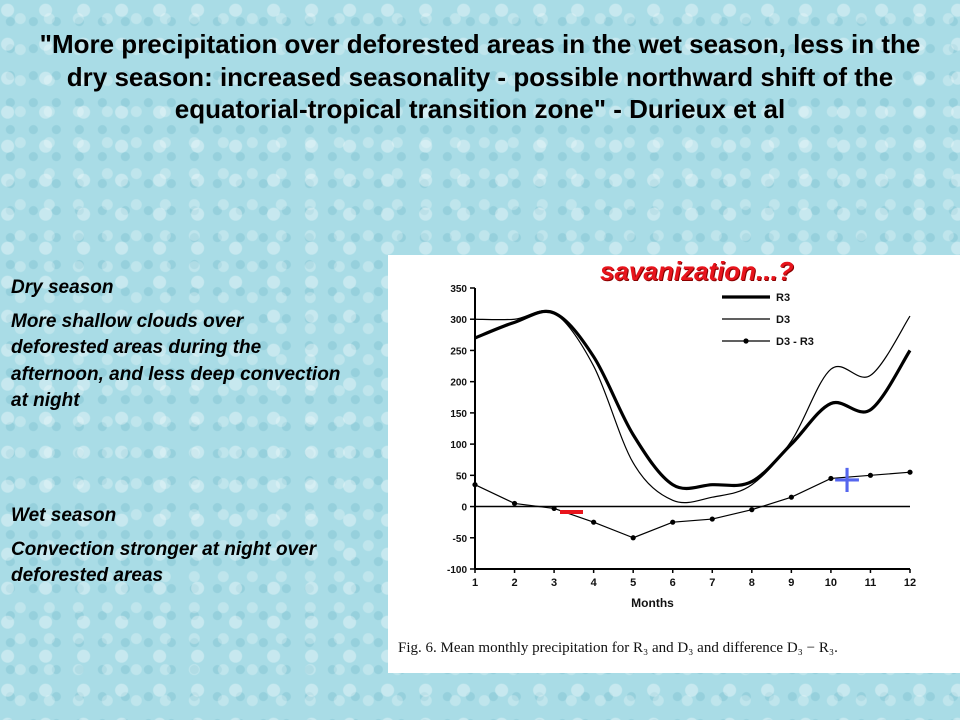 Image resolution: width=960 pixels, height=720 pixels. Describe the element at coordinates (871, 583) in the screenshot. I see `x-tick-label: 11` at that location.